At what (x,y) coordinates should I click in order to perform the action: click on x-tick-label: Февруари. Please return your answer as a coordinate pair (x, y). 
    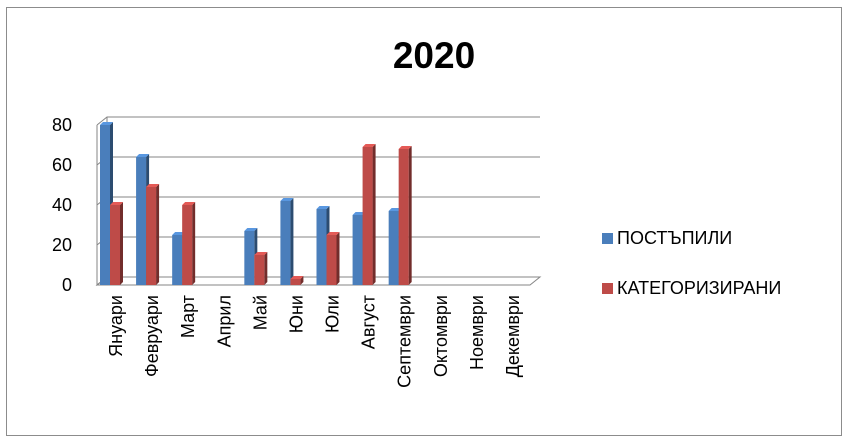
    Looking at the image, I should click on (152, 336).